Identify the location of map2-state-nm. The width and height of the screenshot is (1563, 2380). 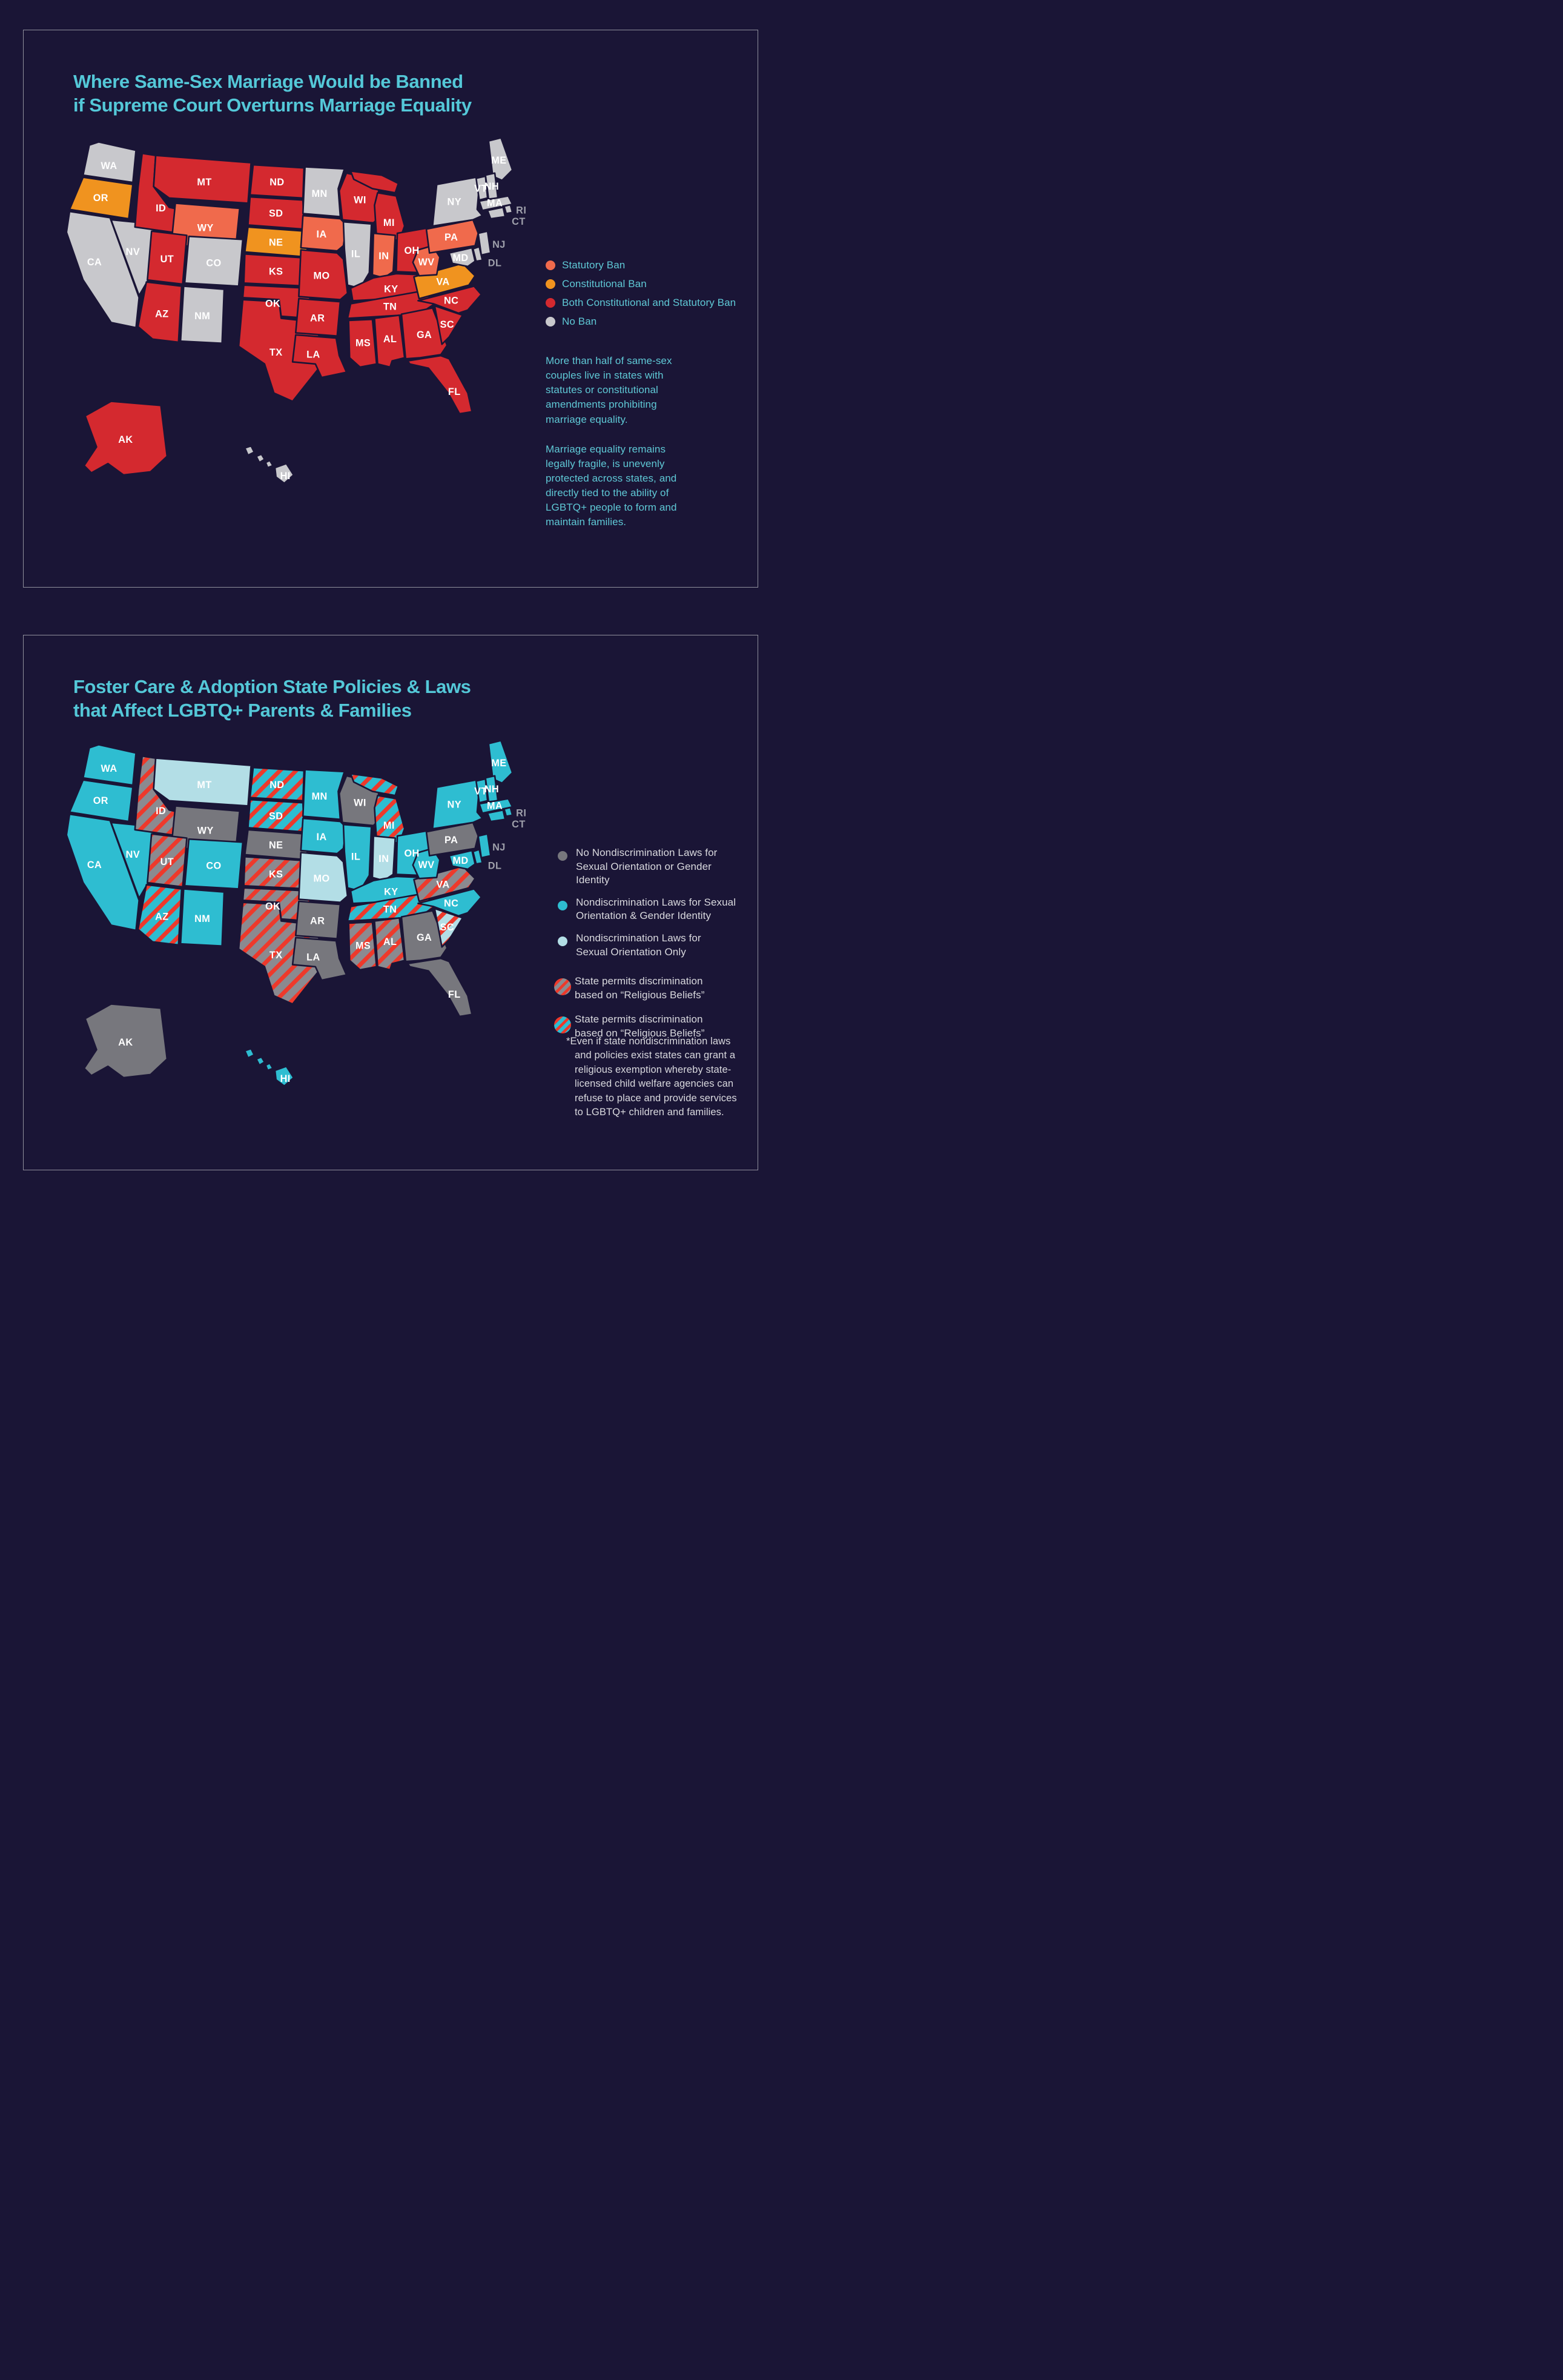
(202, 917).